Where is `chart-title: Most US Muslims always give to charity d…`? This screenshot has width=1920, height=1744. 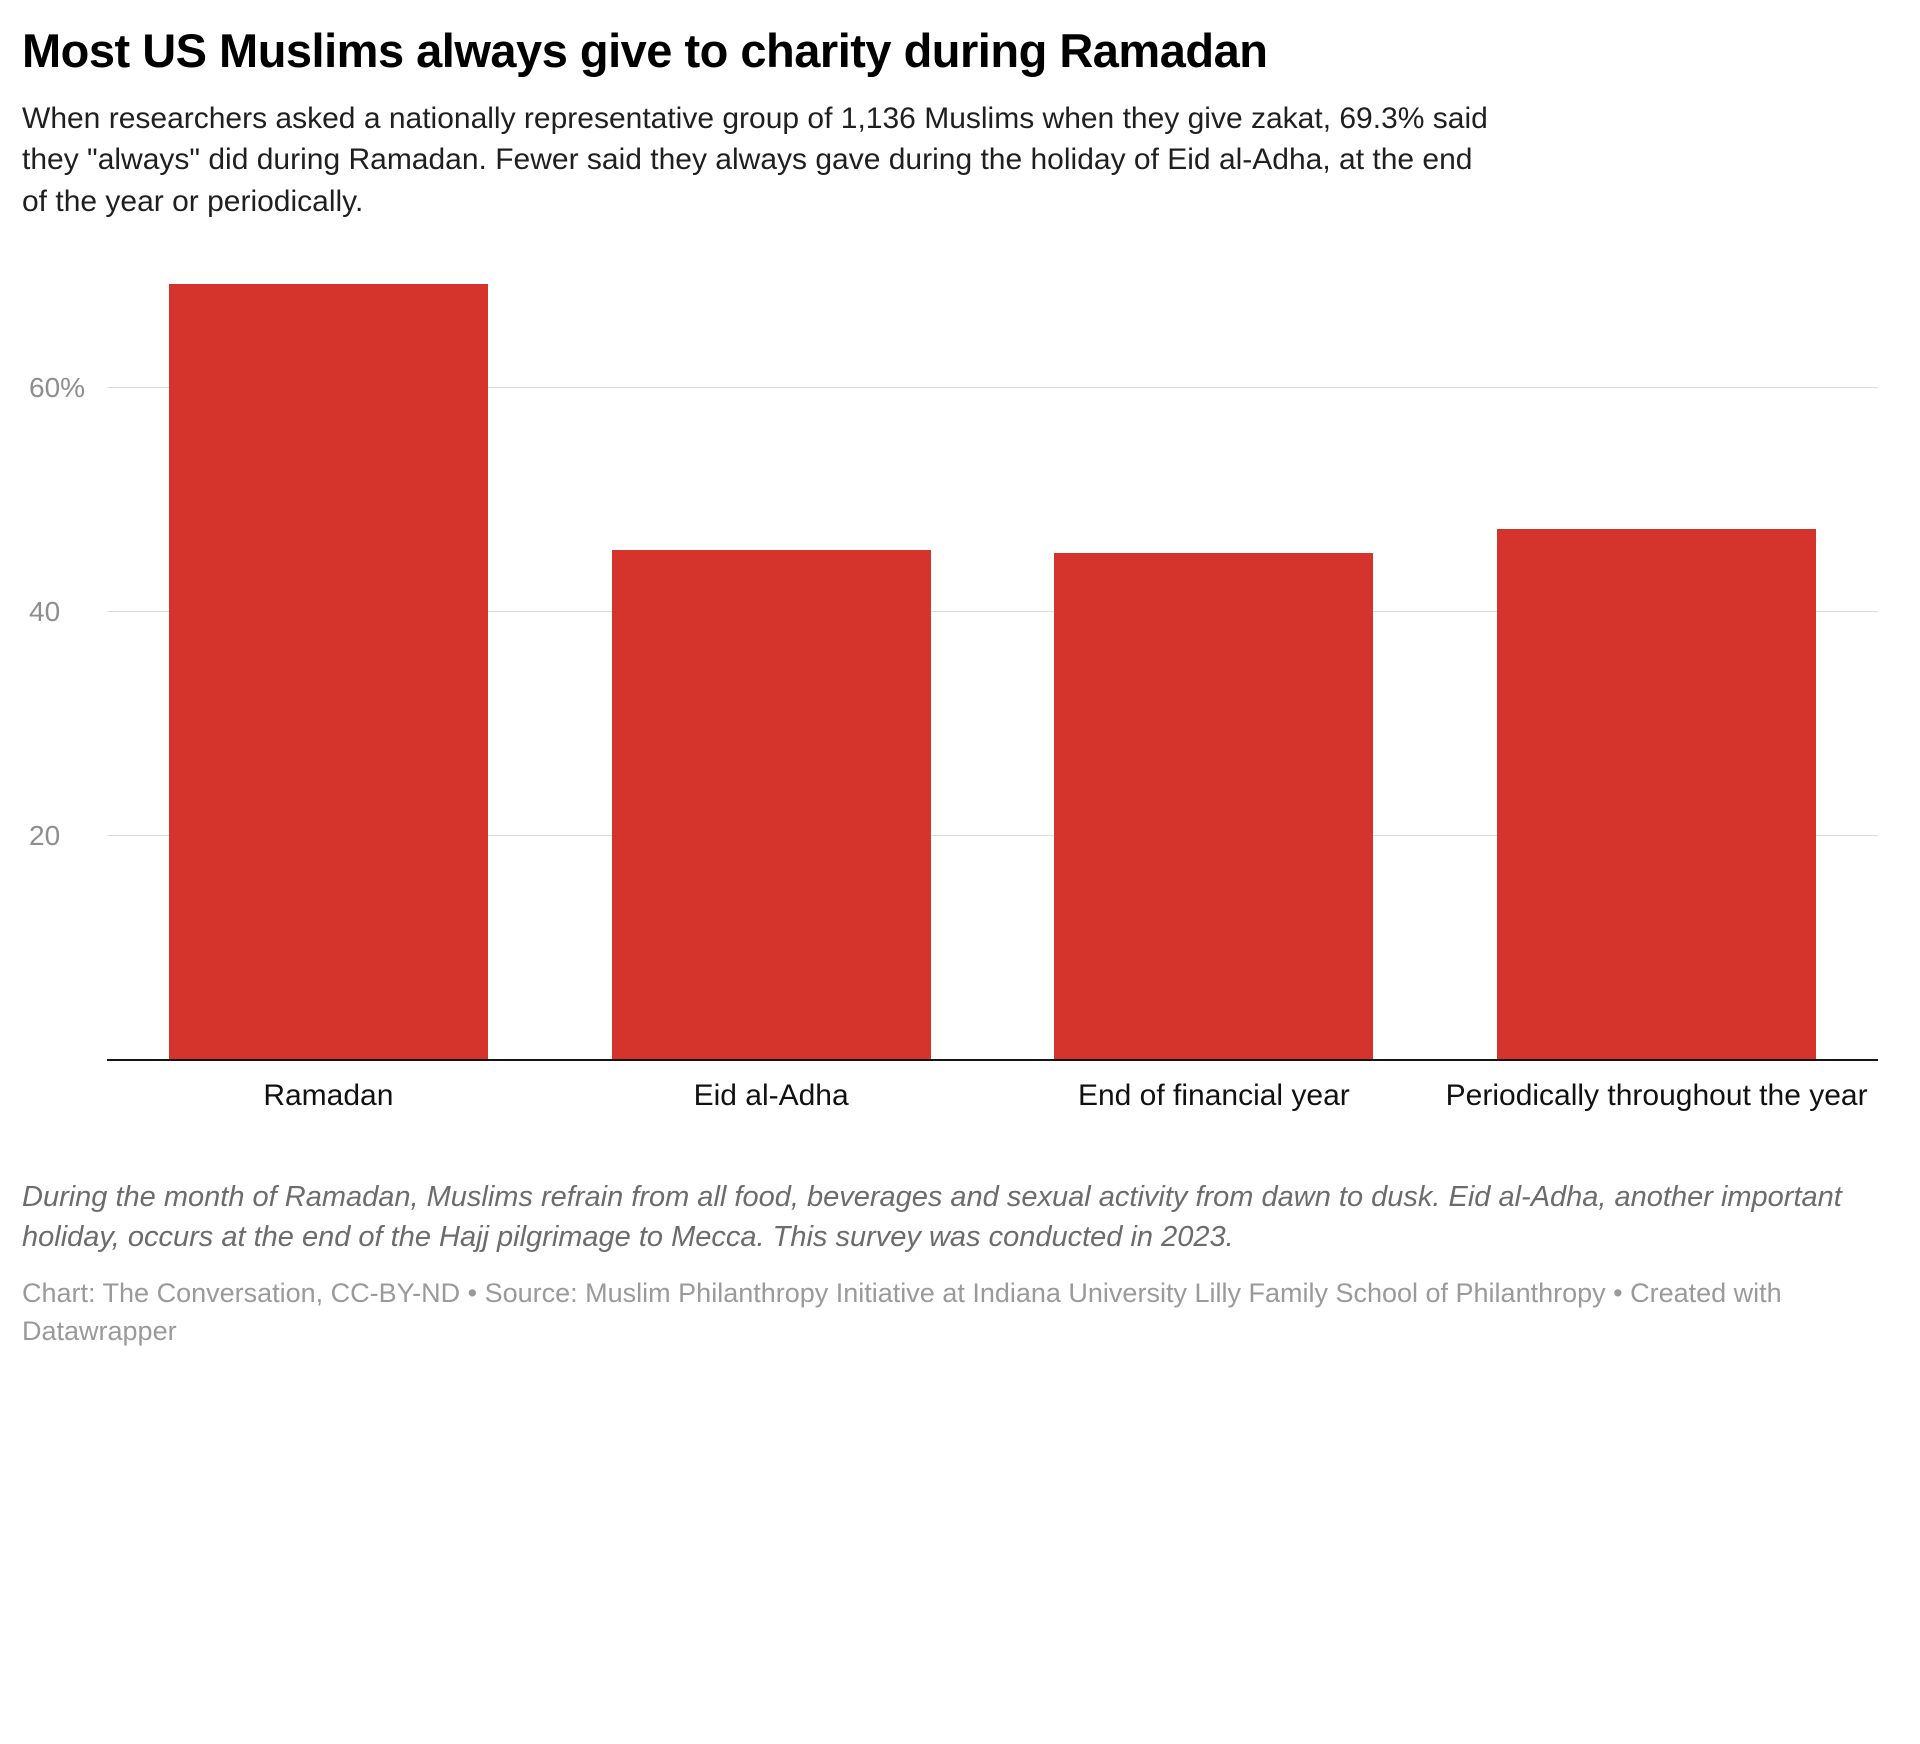 chart-title: Most US Muslims always give to charity d… is located at coordinates (645, 50).